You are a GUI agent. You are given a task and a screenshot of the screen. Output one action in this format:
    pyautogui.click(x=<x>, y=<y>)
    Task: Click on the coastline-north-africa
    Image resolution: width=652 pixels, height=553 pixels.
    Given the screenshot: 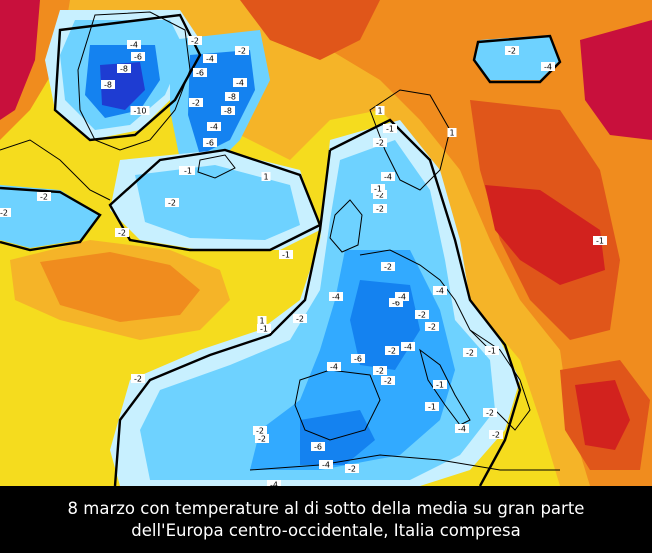 What is the action you would take?
    pyautogui.click(x=404, y=462)
    